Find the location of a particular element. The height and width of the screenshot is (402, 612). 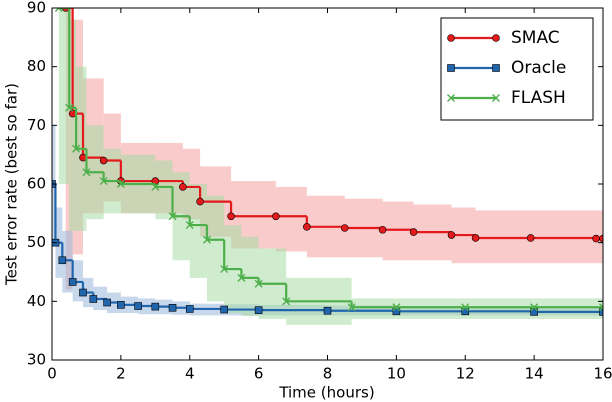

legend-label: SMAC is located at coordinates (535, 38).